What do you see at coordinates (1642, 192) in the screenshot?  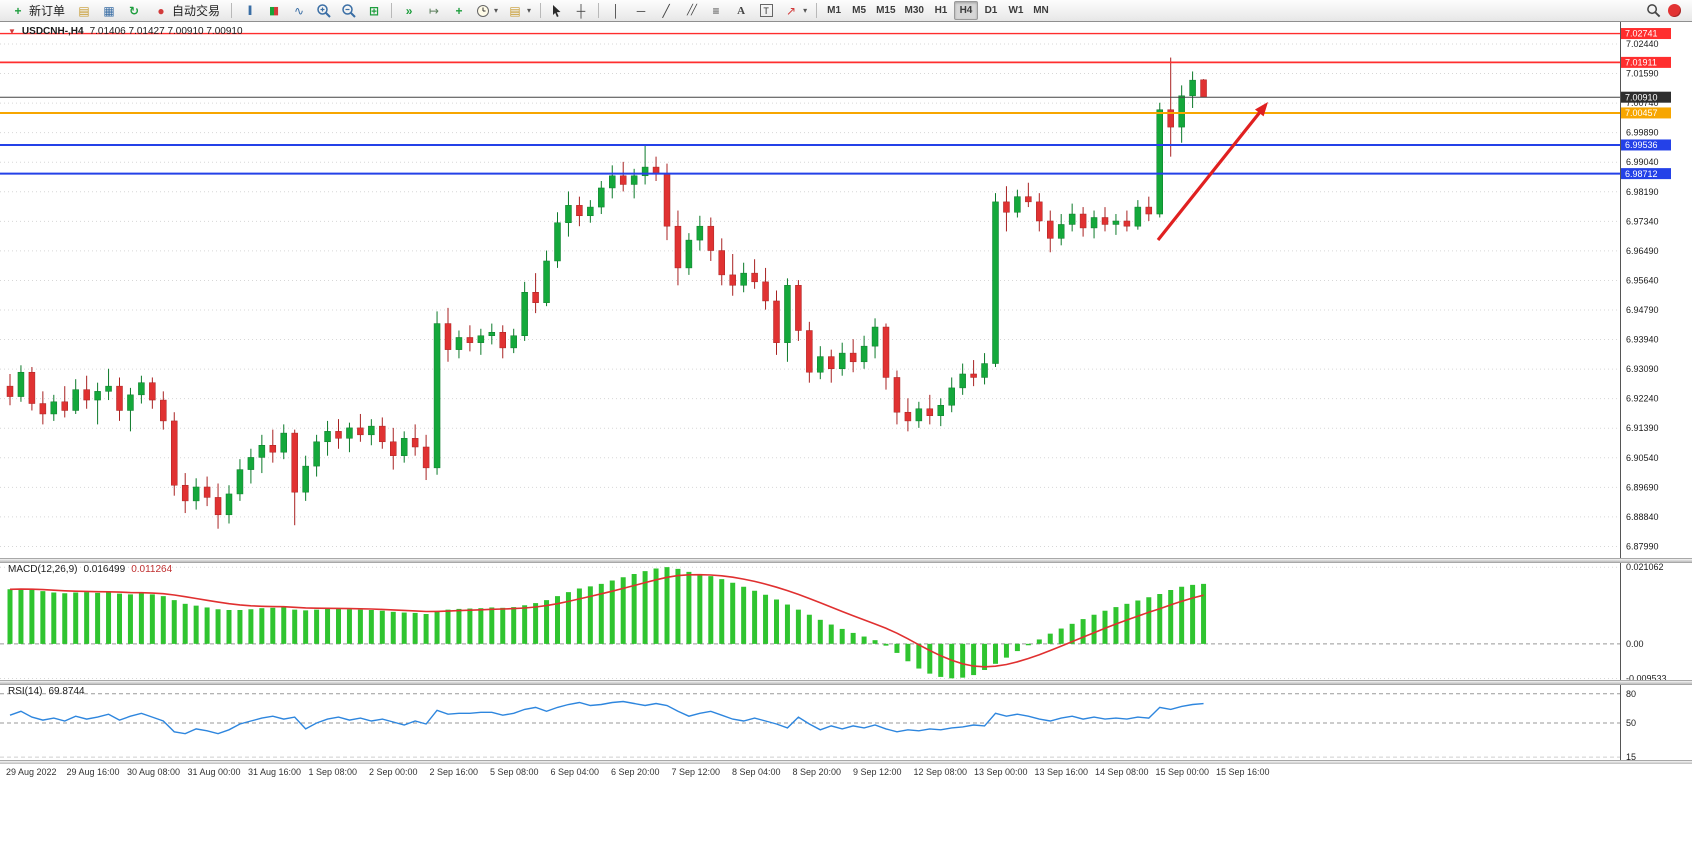 I see `price-axis-label: 6.98190` at bounding box center [1642, 192].